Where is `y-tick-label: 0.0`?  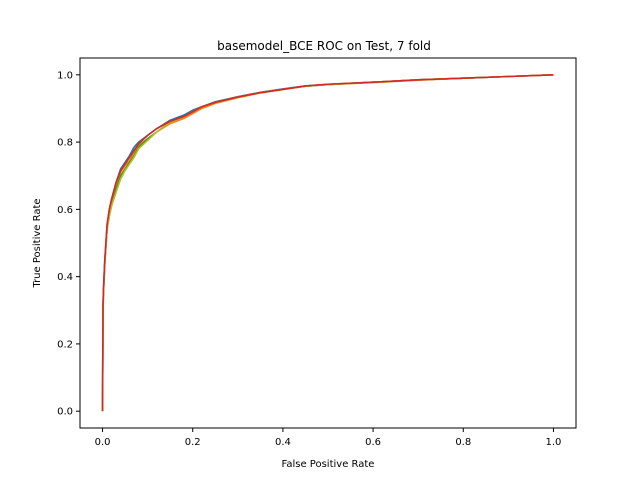
y-tick-label: 0.0 is located at coordinates (65, 412).